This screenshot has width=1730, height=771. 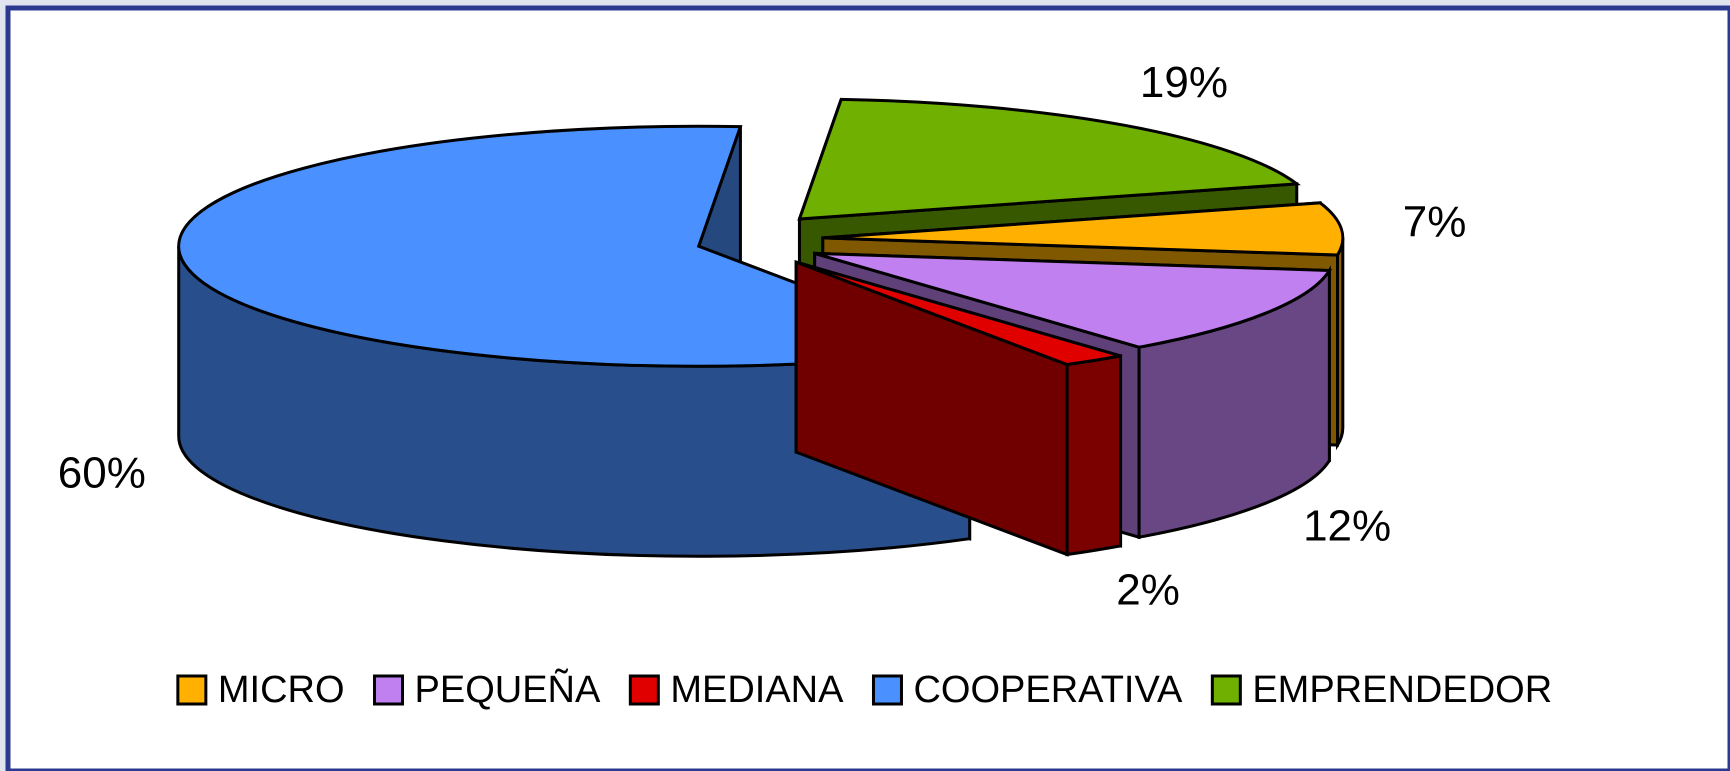 I want to click on legend-item: EMPRENDEDOR, so click(x=1381, y=690).